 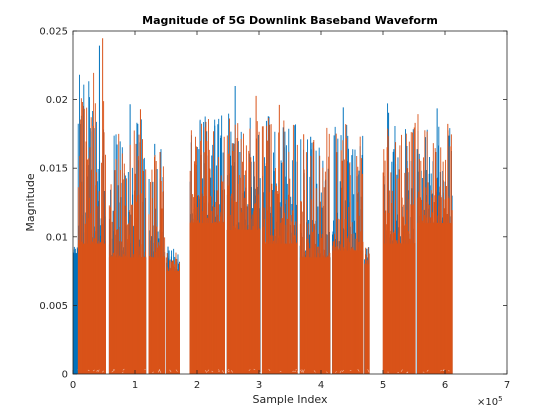 I want to click on x-tick-label: 6, so click(x=445, y=385).